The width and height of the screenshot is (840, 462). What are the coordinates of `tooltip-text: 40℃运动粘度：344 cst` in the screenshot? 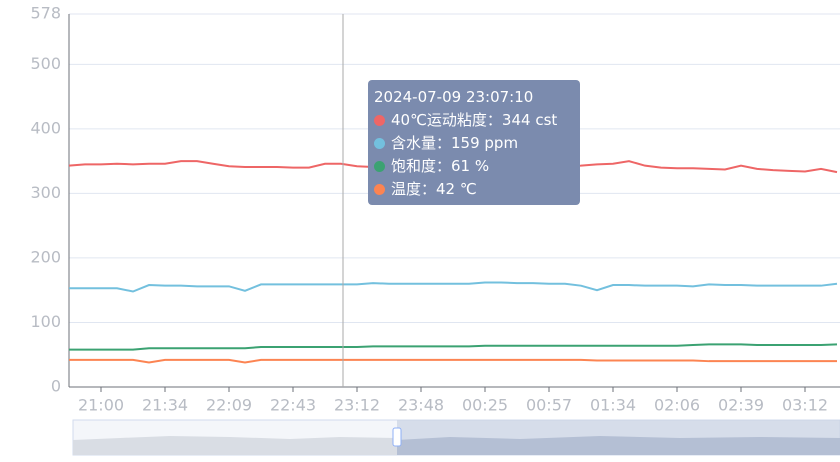 It's located at (474, 120).